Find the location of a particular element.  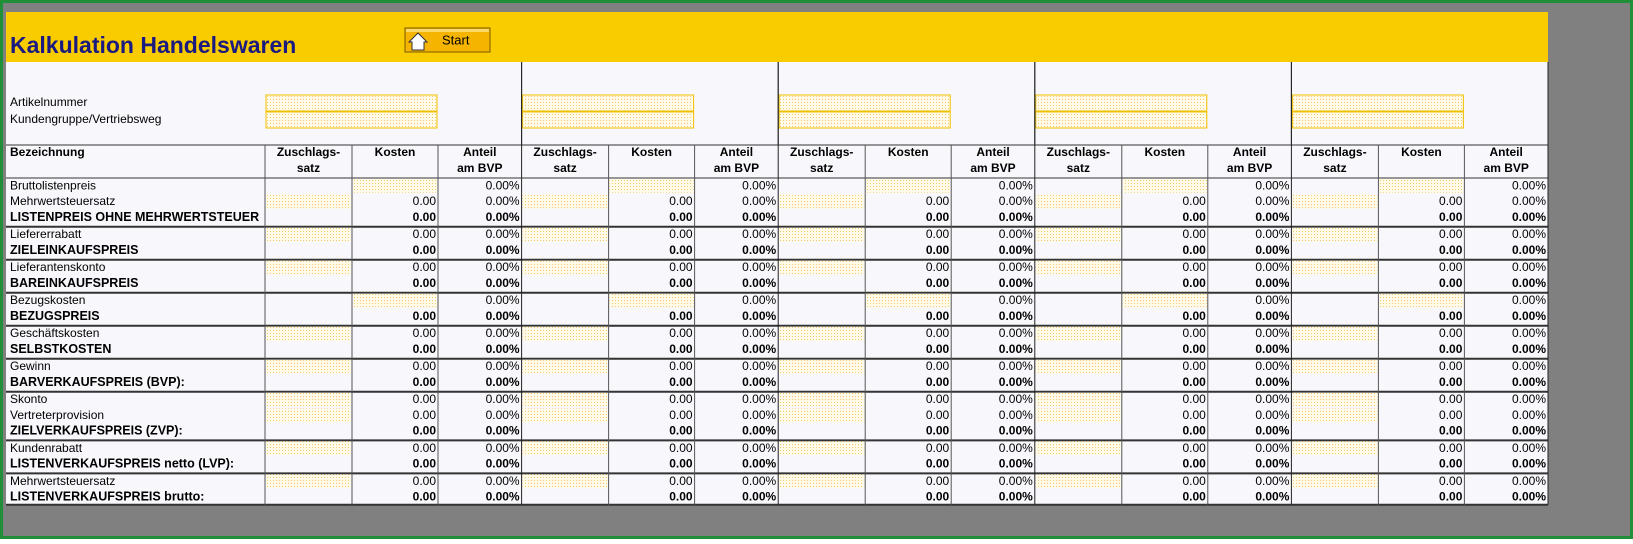

row-label: Lieferantenskonto is located at coordinates (58, 267).